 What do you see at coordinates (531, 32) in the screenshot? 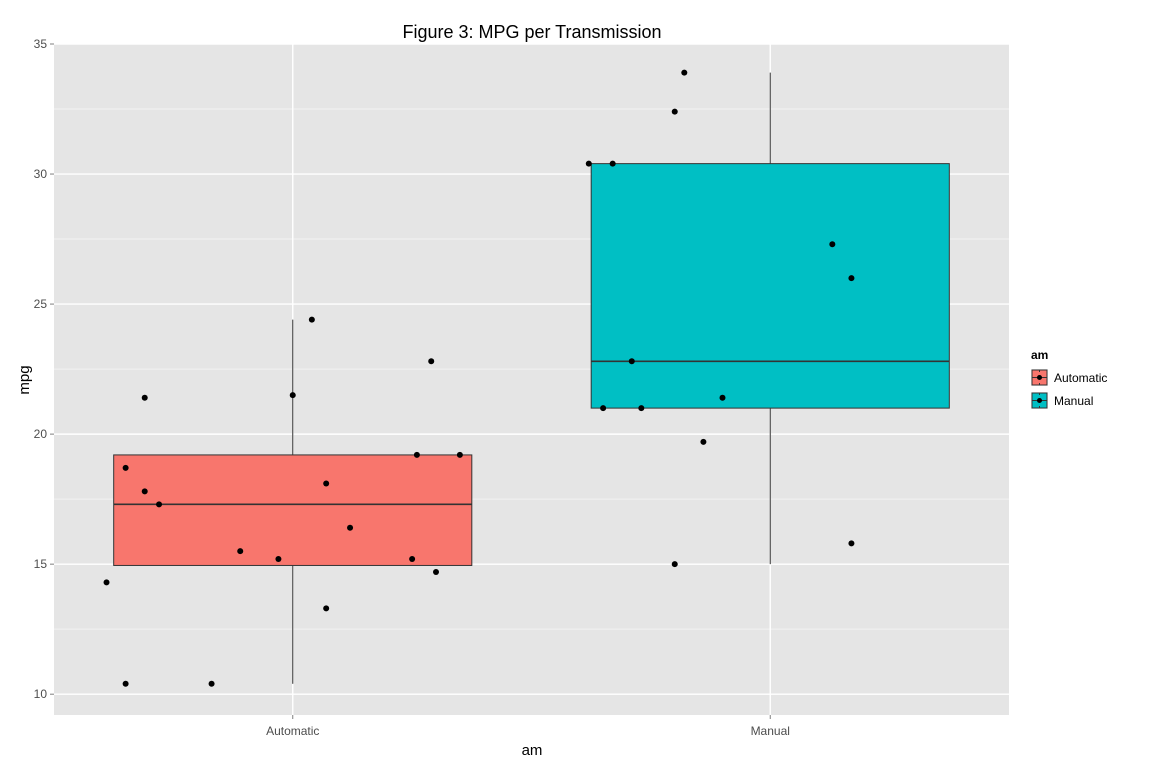
I see `chart-title: Figure 3: MPG per Transmission` at bounding box center [531, 32].